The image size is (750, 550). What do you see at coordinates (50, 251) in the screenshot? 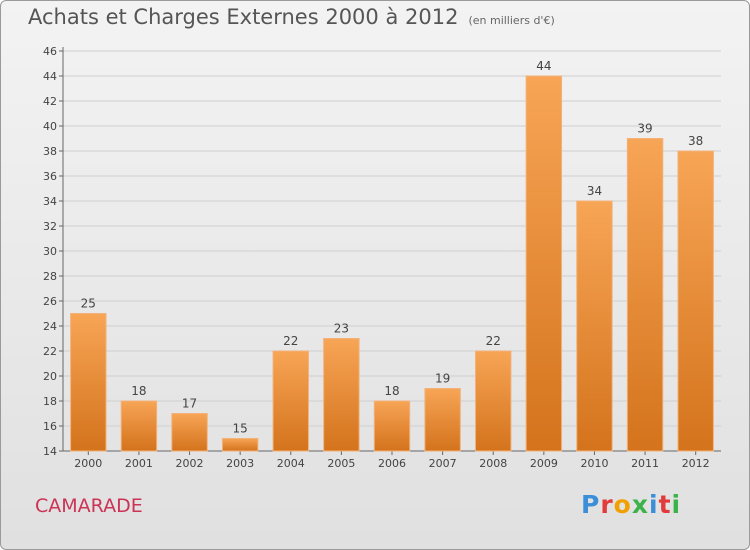
I see `y-tick-label: 30` at bounding box center [50, 251].